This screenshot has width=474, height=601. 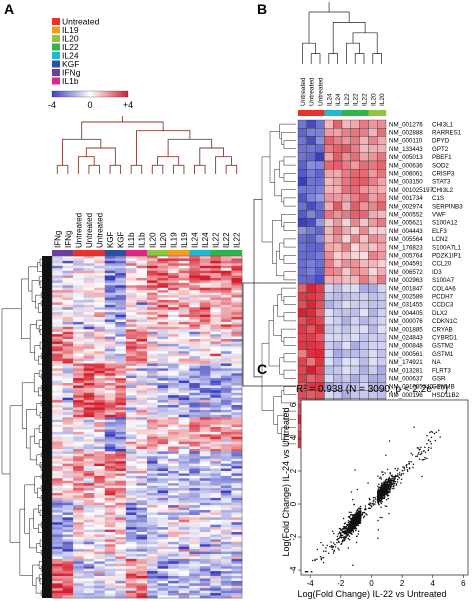 What do you see at coordinates (237, 240) in the screenshot?
I see `panel-a-col-label: IL22` at bounding box center [237, 240].